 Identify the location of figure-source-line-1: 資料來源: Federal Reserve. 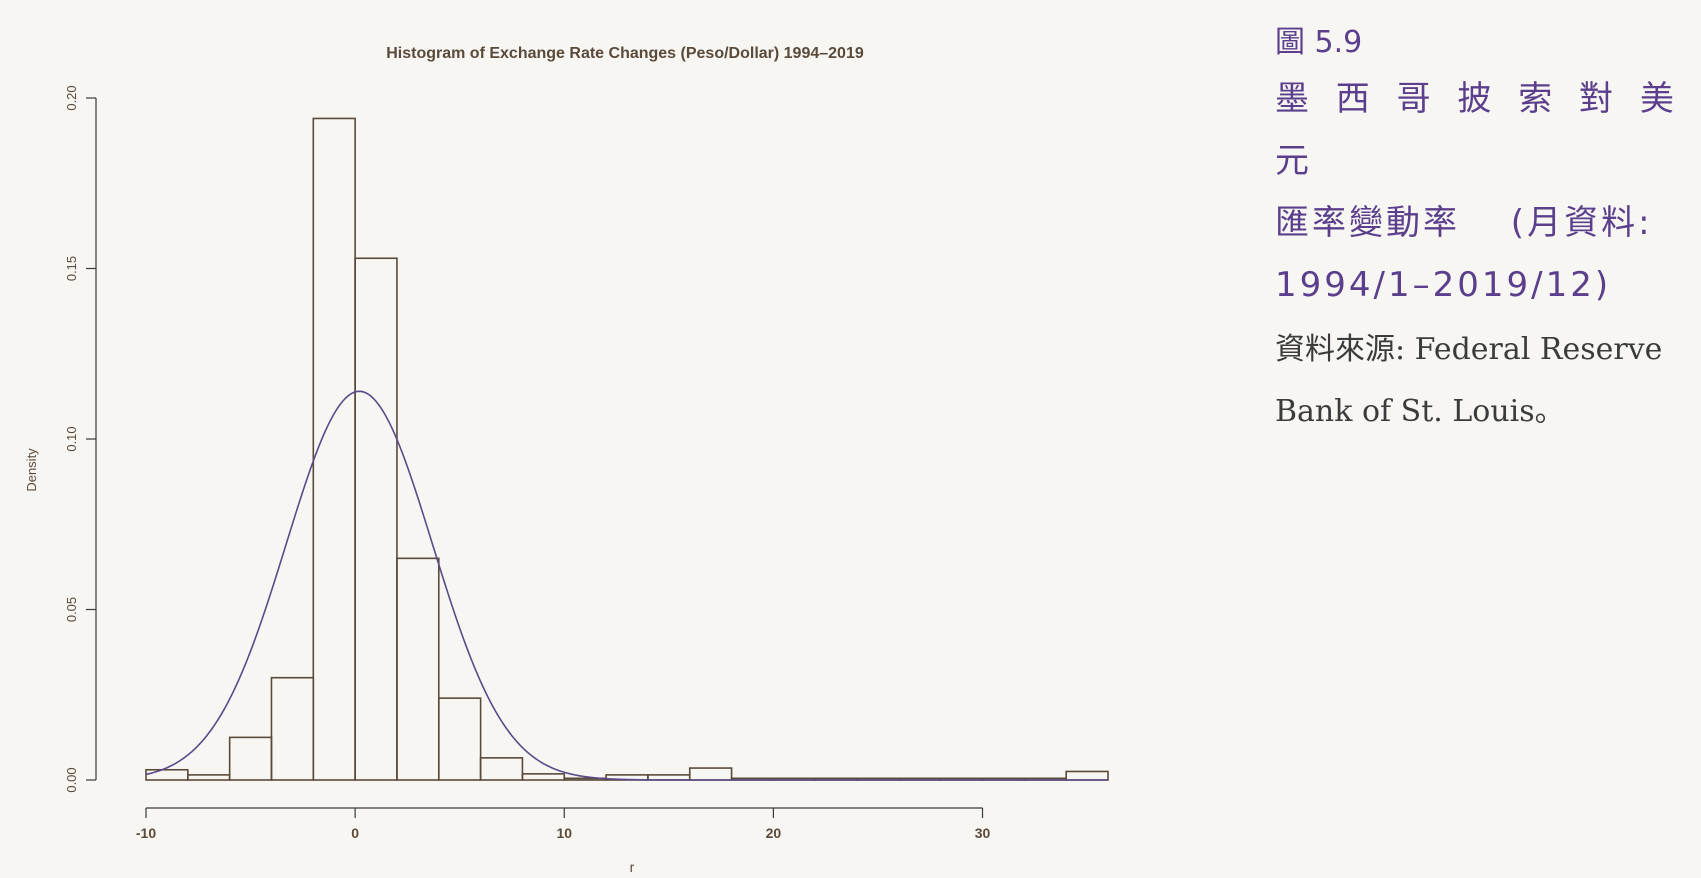
(1469, 349).